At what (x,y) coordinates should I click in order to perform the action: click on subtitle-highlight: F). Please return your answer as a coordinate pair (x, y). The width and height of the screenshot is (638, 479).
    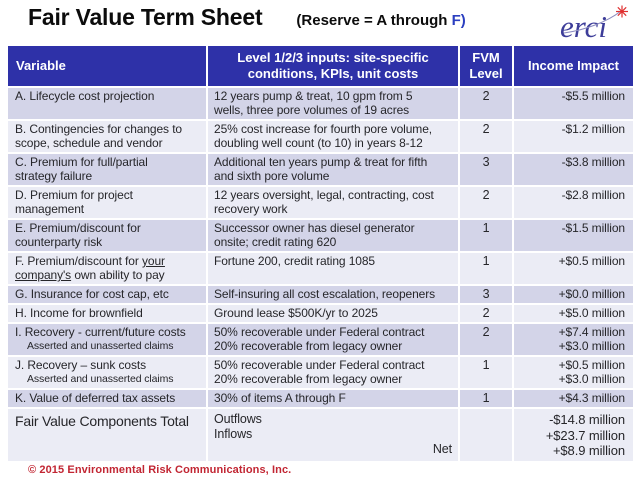
    Looking at the image, I should click on (458, 20).